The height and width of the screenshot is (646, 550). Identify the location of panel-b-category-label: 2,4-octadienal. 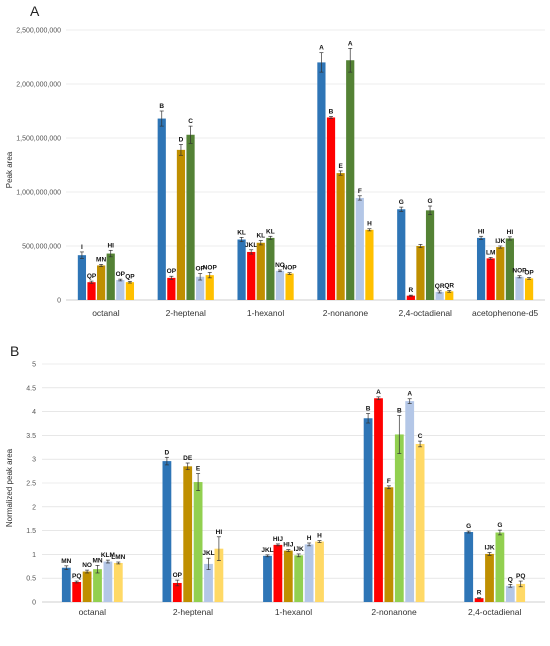
(495, 612).